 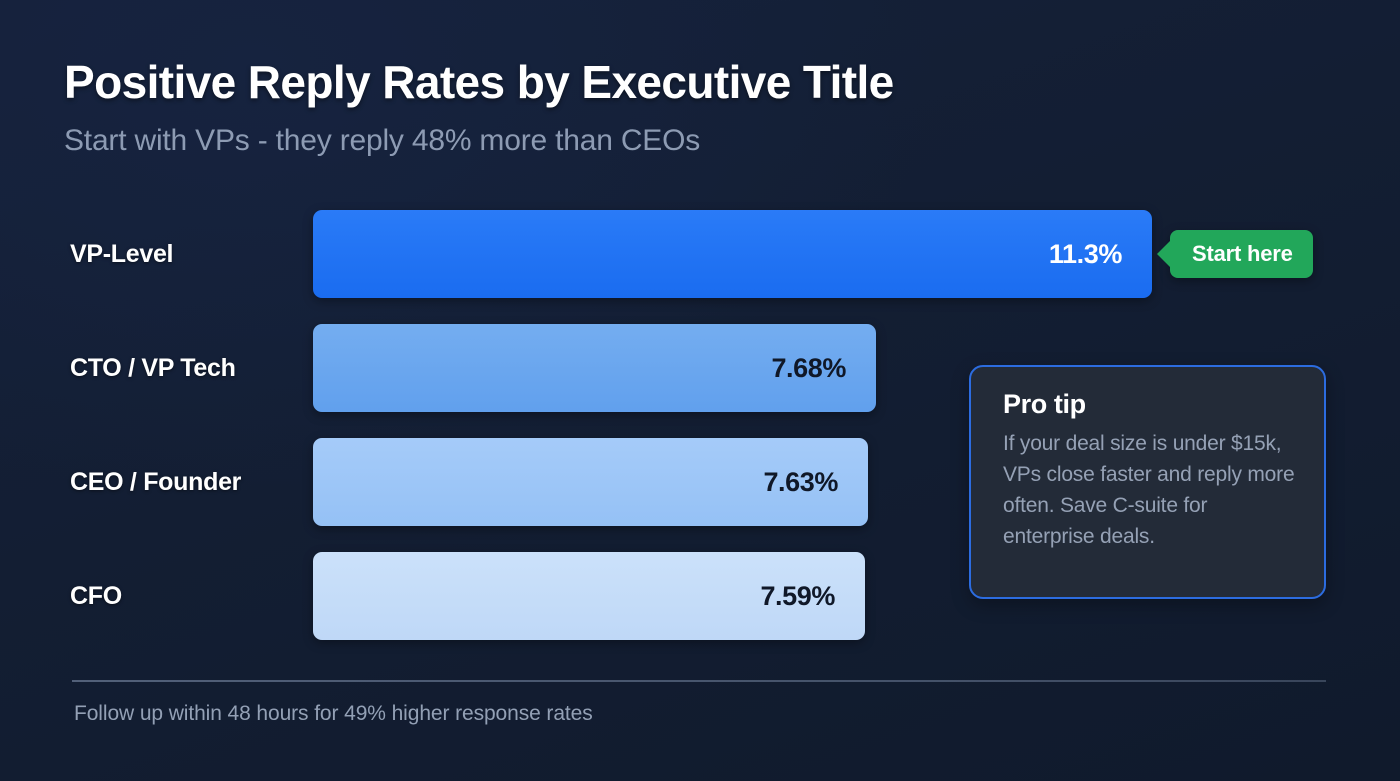 What do you see at coordinates (590, 482) in the screenshot?
I see `bar-ceo-founder: 7.63%` at bounding box center [590, 482].